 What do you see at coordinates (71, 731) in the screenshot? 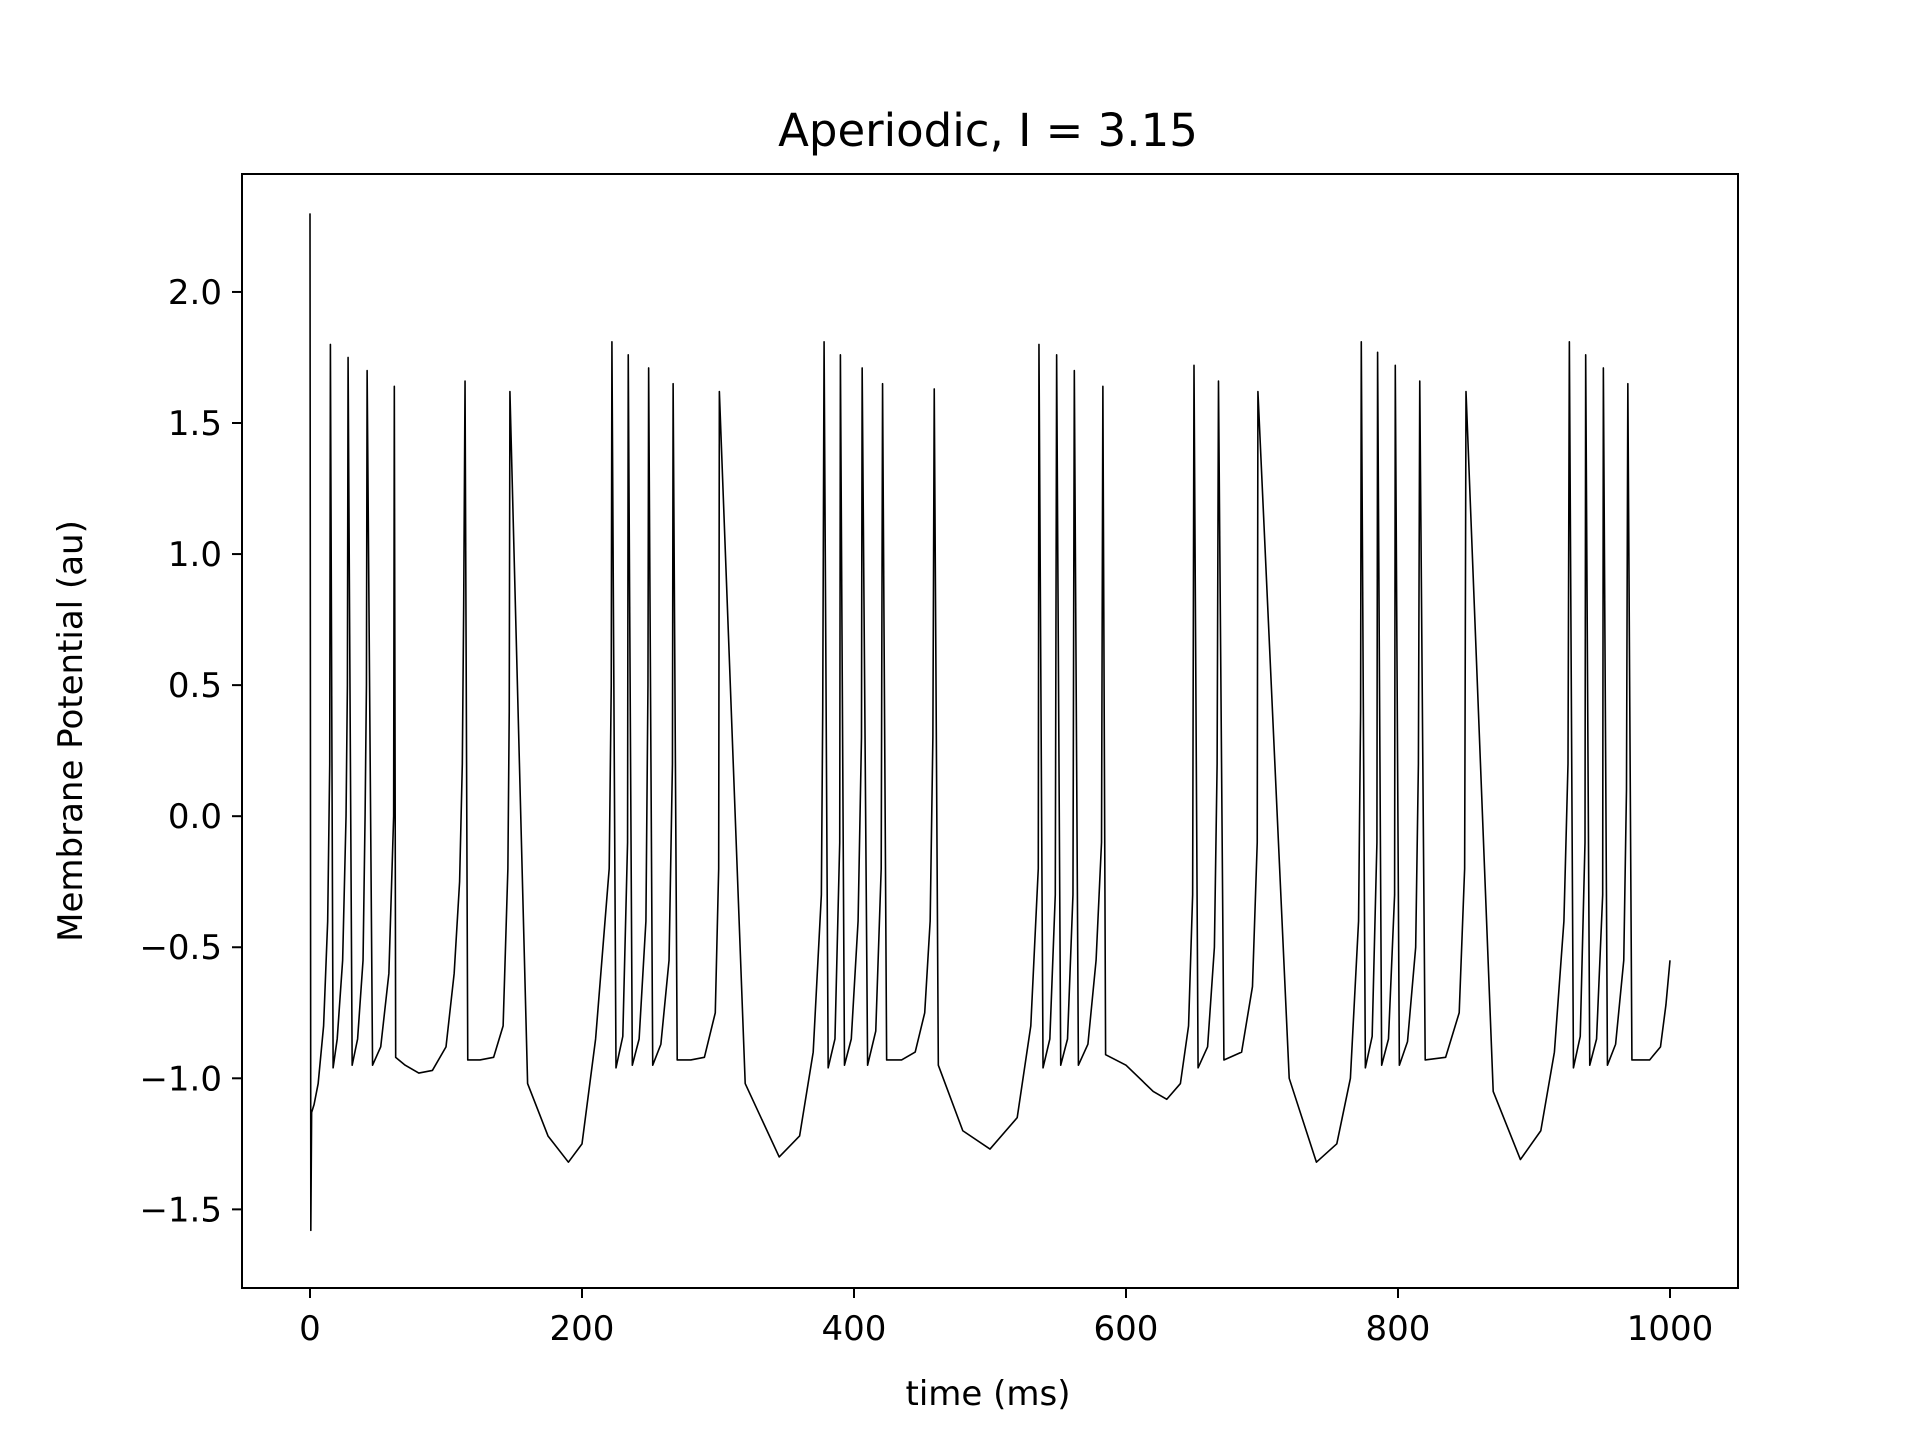
I see `y-axis-label: Membrane Potential (au)` at bounding box center [71, 731].